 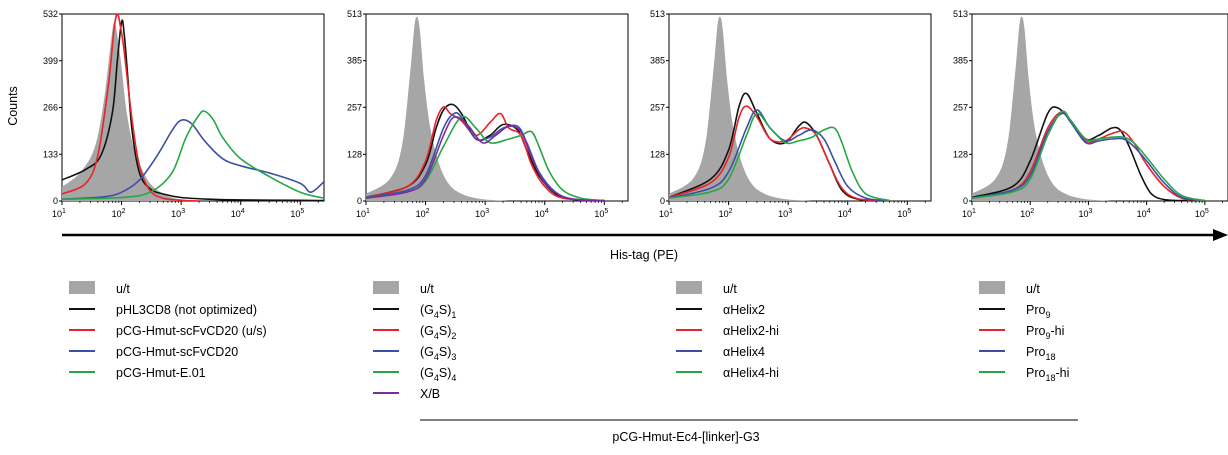 I want to click on legend-label: pCG-Hmut-E.01, so click(x=161, y=373).